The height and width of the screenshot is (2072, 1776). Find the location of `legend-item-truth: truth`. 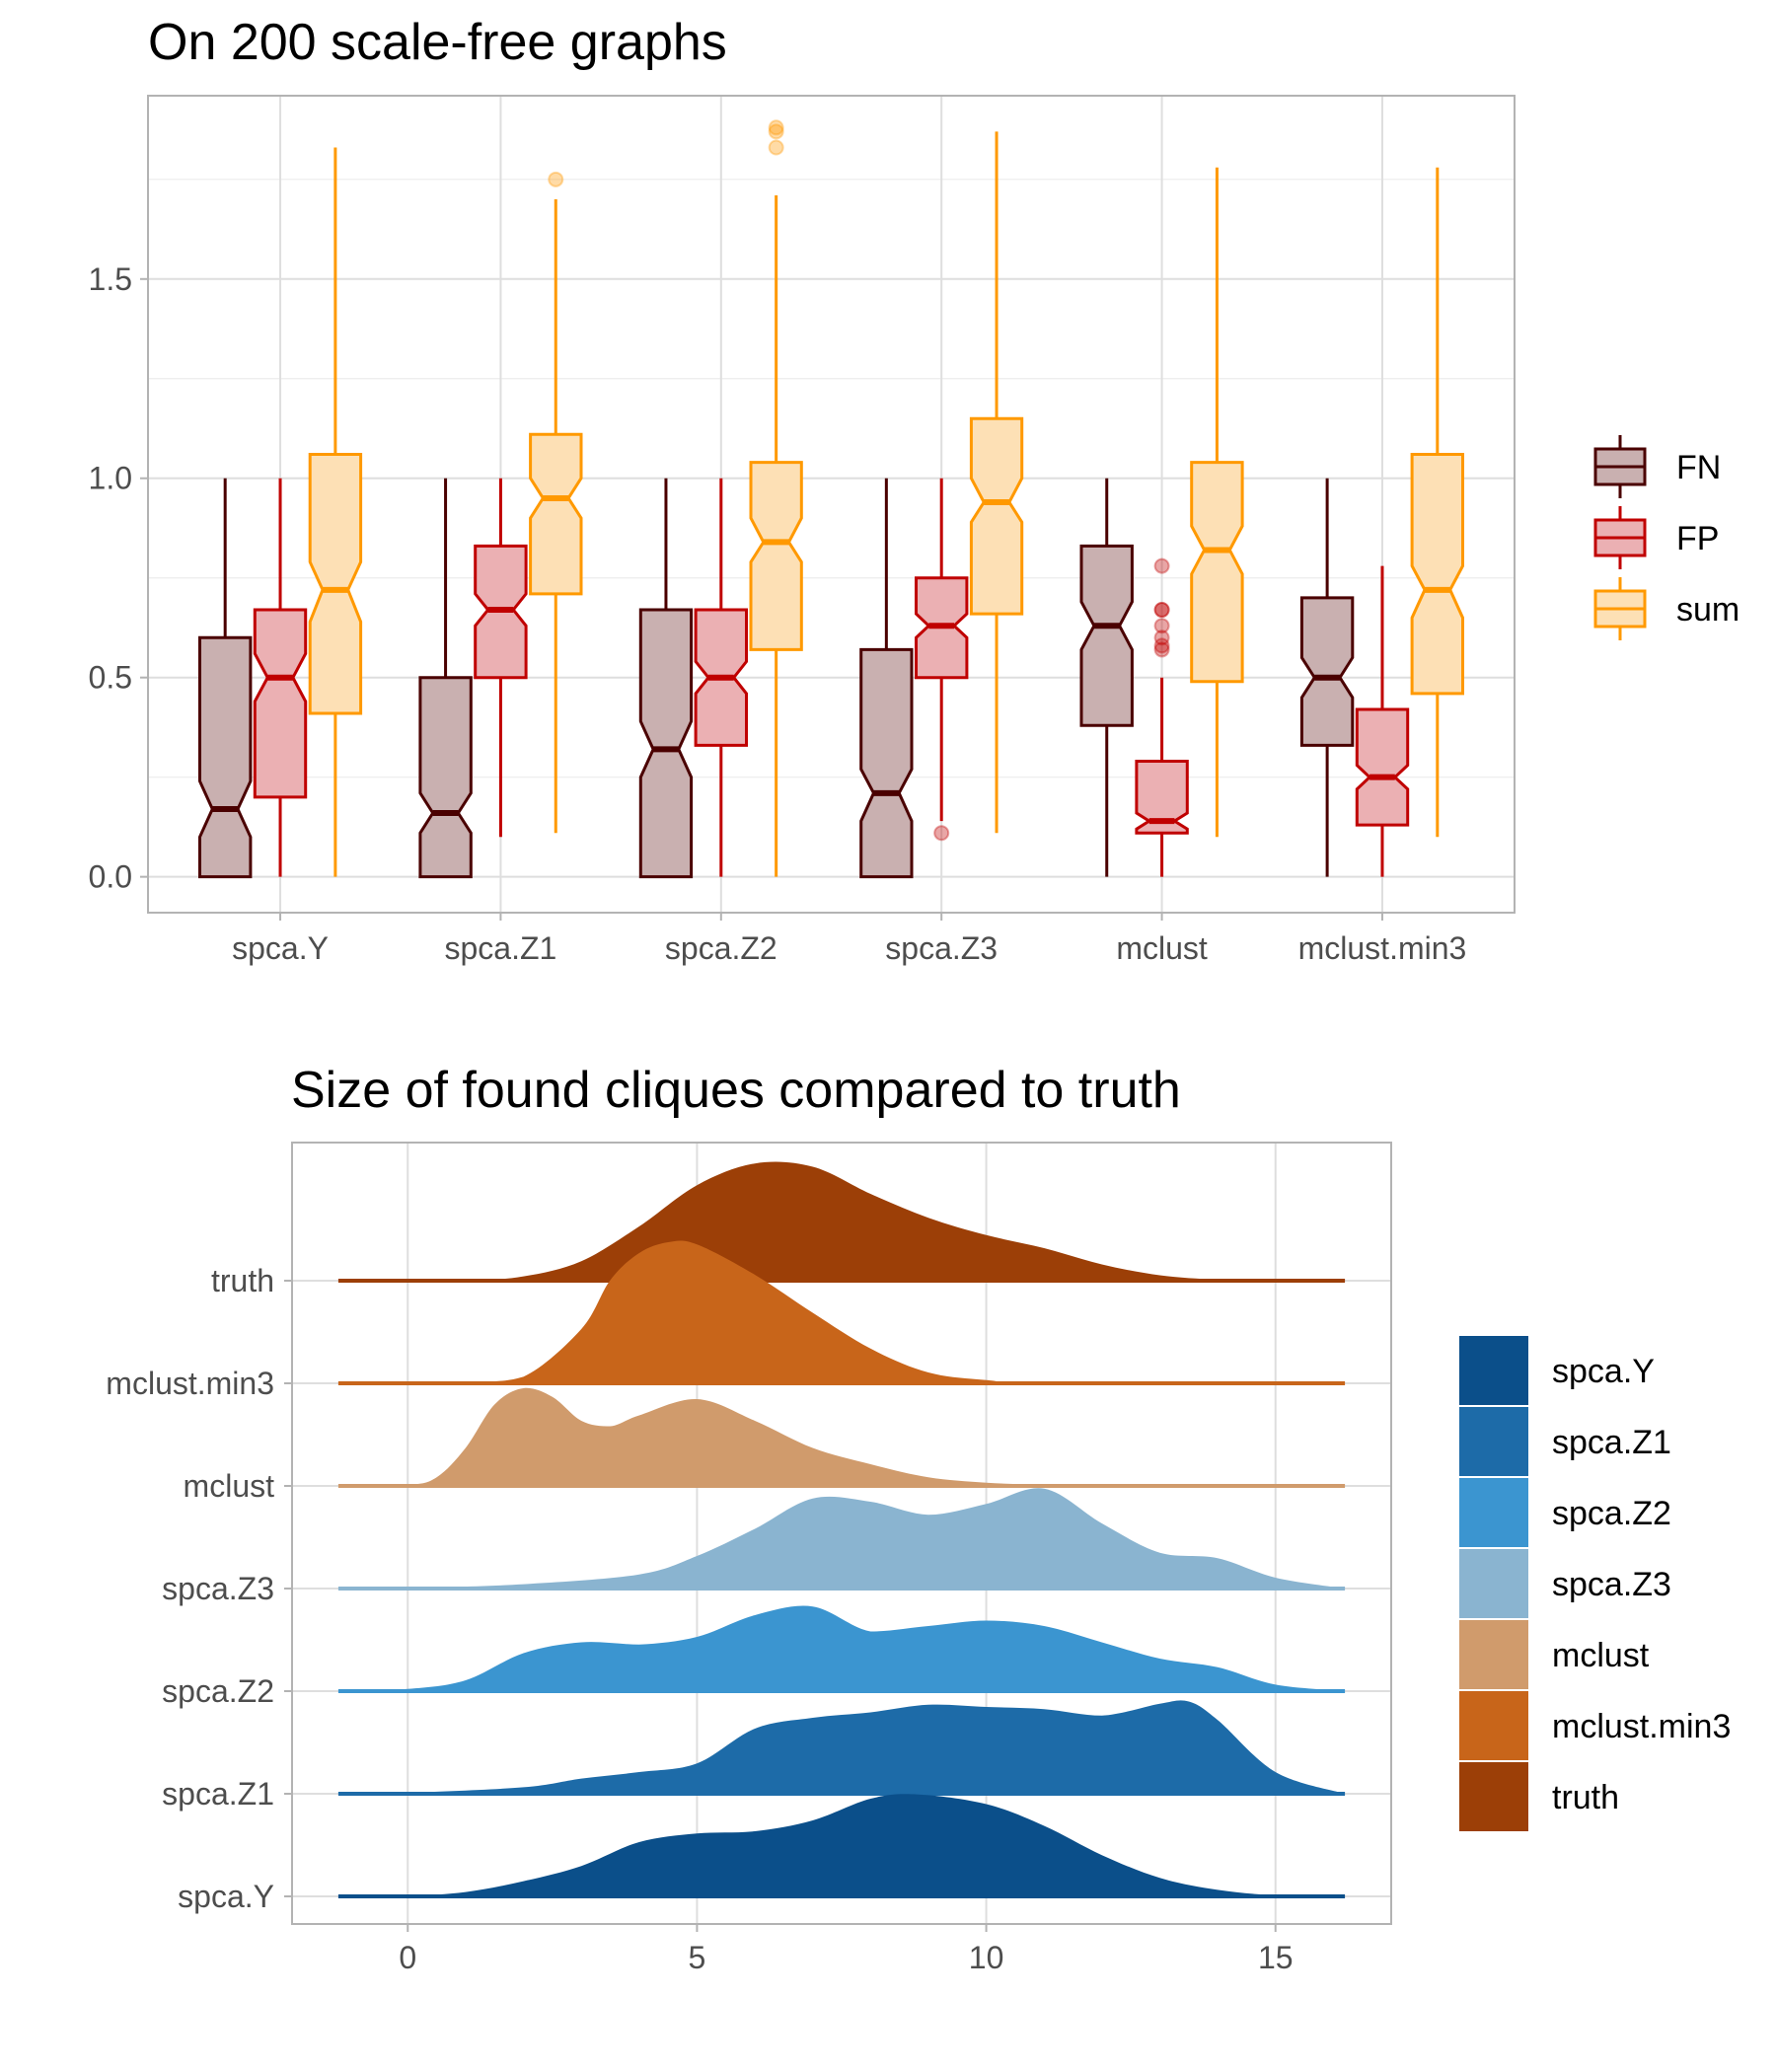

legend-item-truth: truth is located at coordinates (1538, 1796).